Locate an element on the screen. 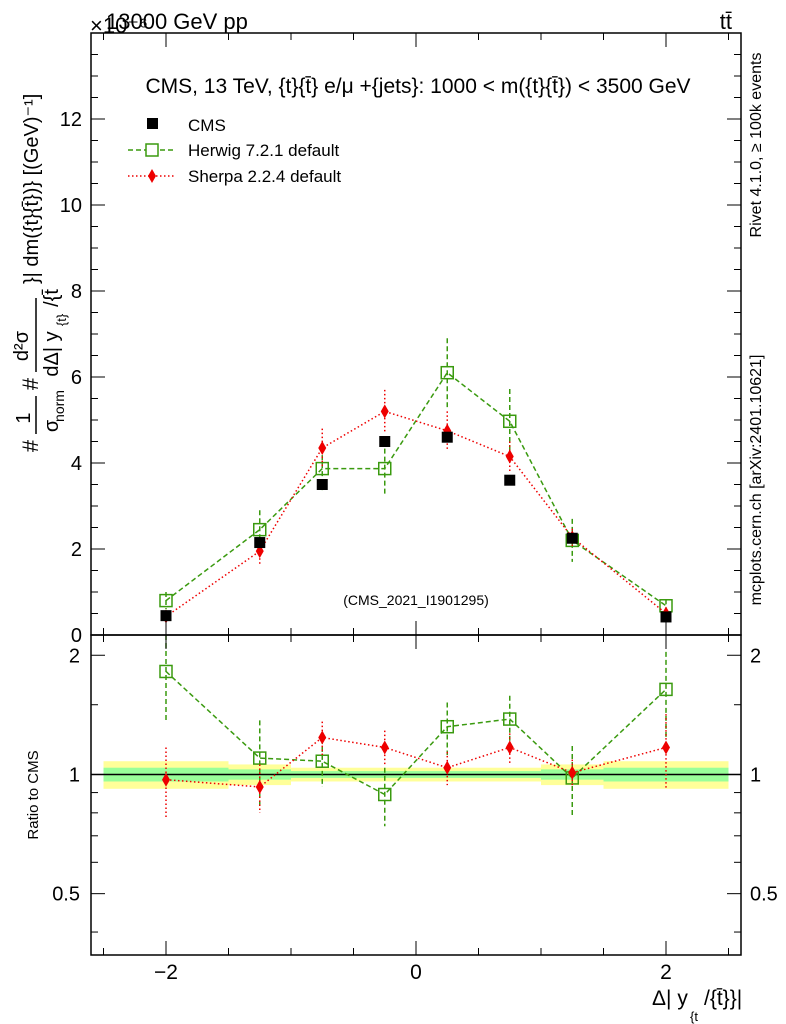  beam-energy-label: 13000 GeV pp is located at coordinates (177, 21).